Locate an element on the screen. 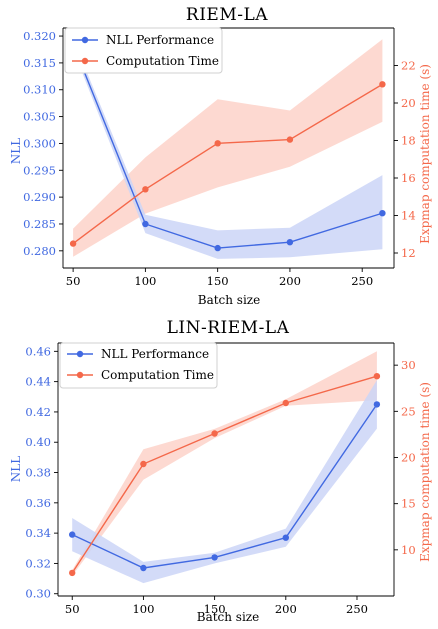 The width and height of the screenshot is (438, 629). y-tick-label: 0.315 is located at coordinates (39, 63).